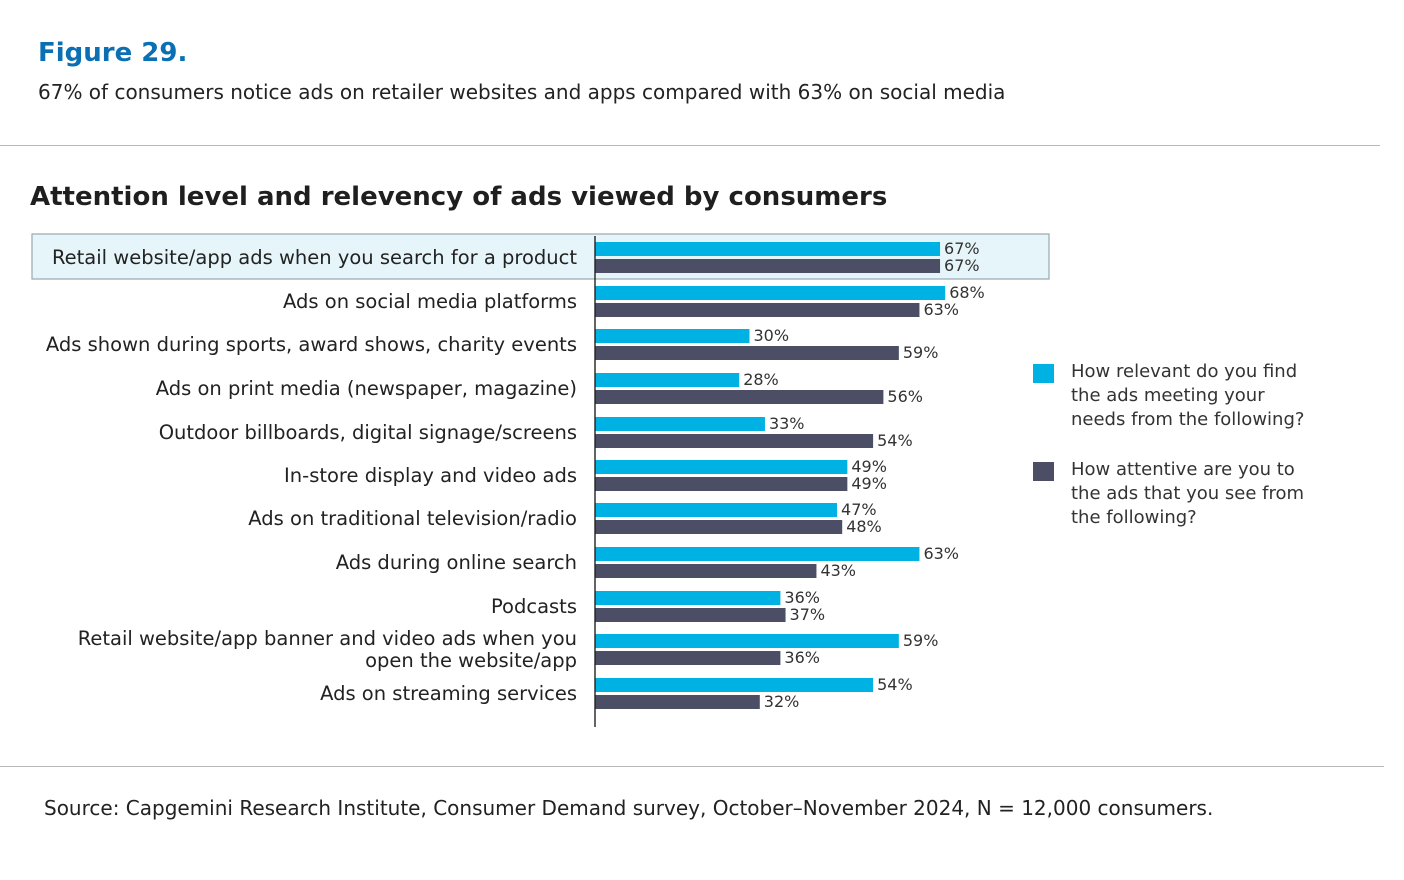 This screenshot has height=880, width=1404. What do you see at coordinates (782, 701) in the screenshot?
I see `data-label-attentive: 32%` at bounding box center [782, 701].